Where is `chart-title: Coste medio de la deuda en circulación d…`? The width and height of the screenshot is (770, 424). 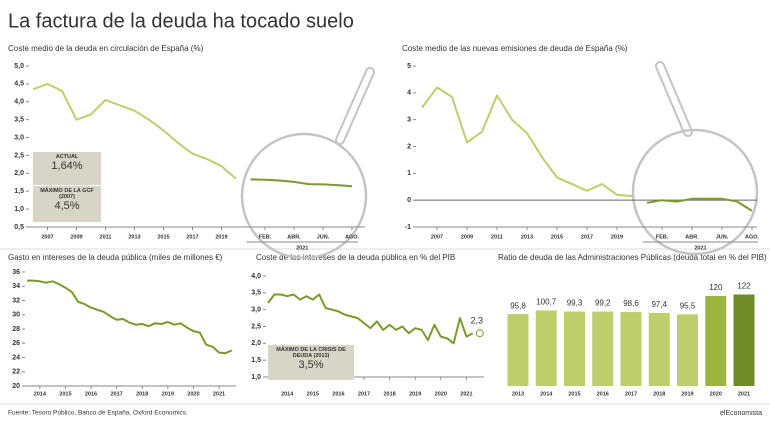
chart-title: Coste medio de la deuda en circulación d… is located at coordinates (106, 48).